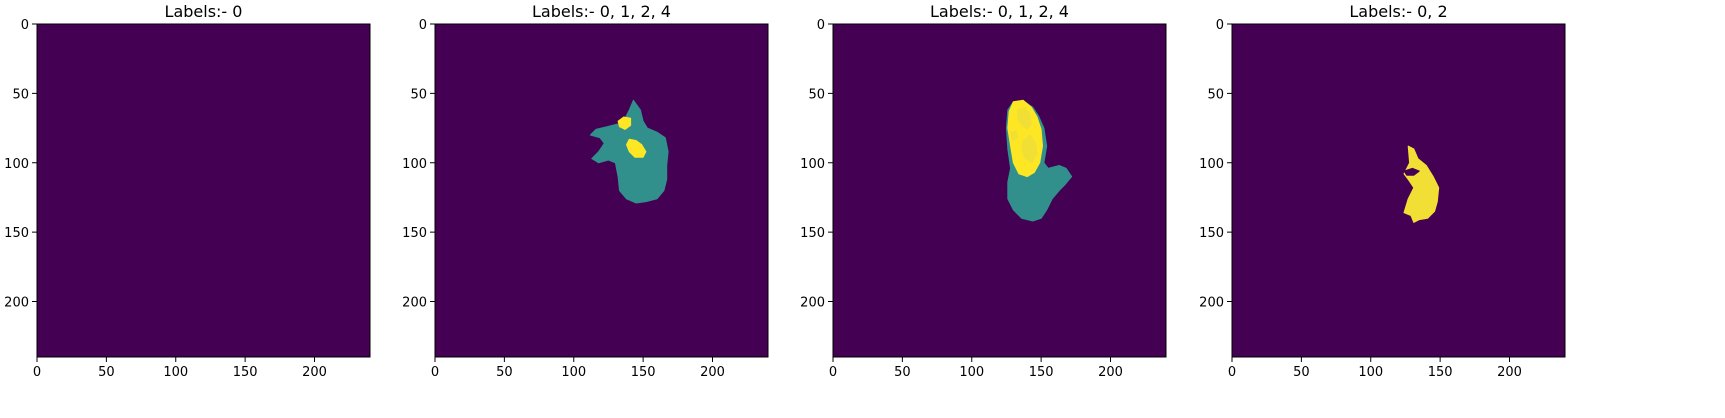  Describe the element at coordinates (1411, 171) in the screenshot. I see `label-0-region` at that location.